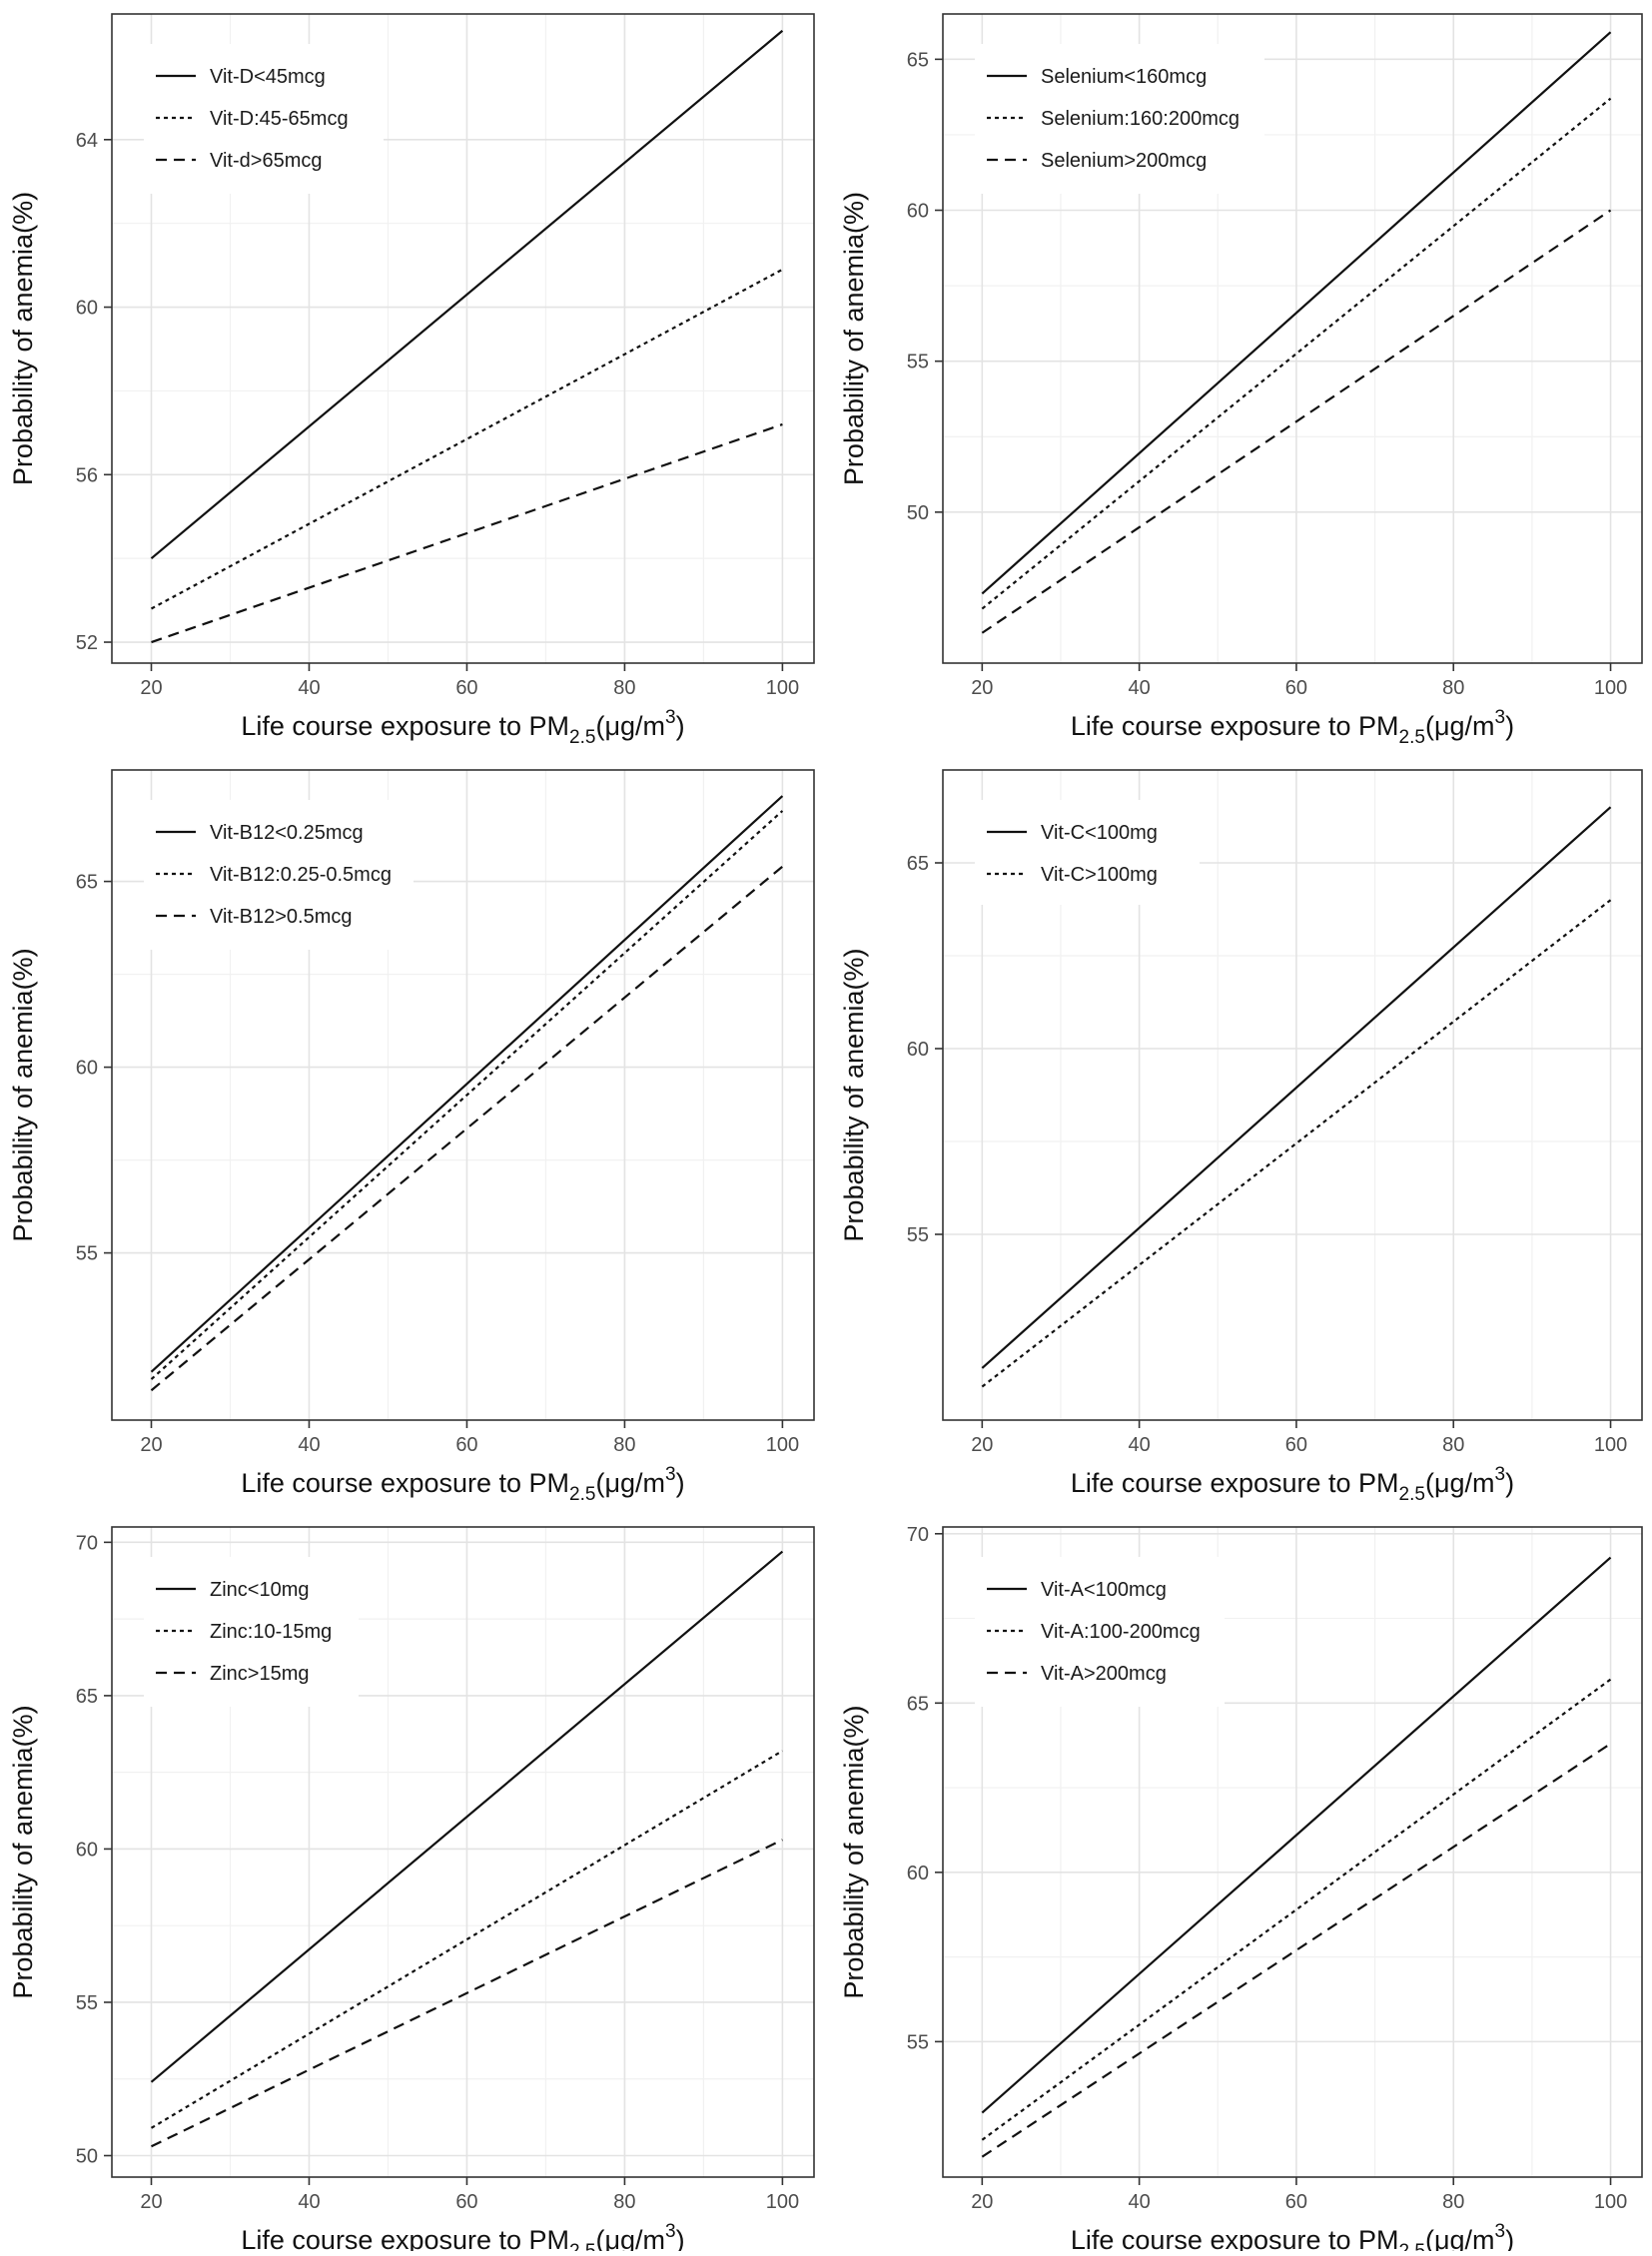 Image resolution: width=1652 pixels, height=2256 pixels. Describe the element at coordinates (918, 1535) in the screenshot. I see `y-tick-label: 70` at that location.